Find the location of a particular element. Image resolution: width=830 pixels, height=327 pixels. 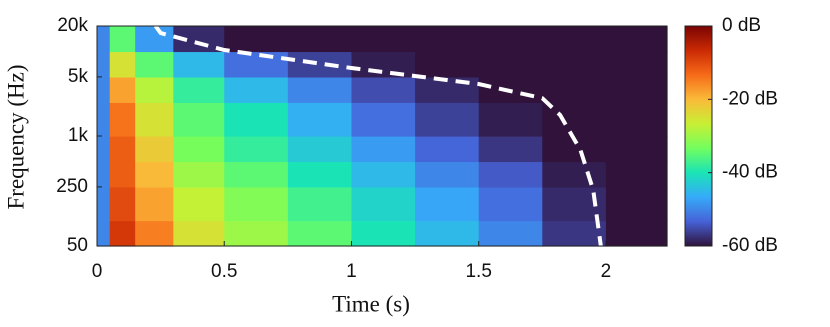

y-tick-label: 1k is located at coordinates (78, 135).